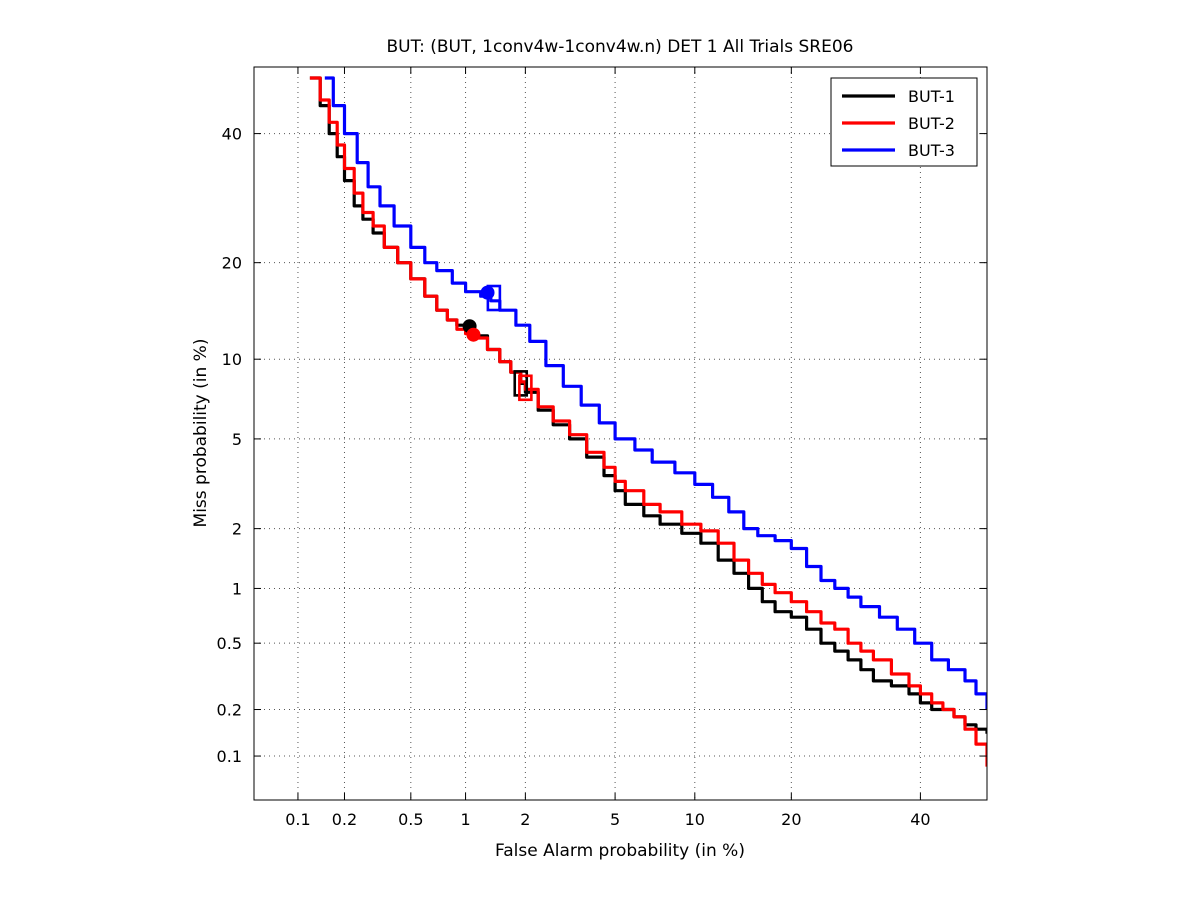  Describe the element at coordinates (229, 710) in the screenshot. I see `y-tick-label: 0.2` at that location.